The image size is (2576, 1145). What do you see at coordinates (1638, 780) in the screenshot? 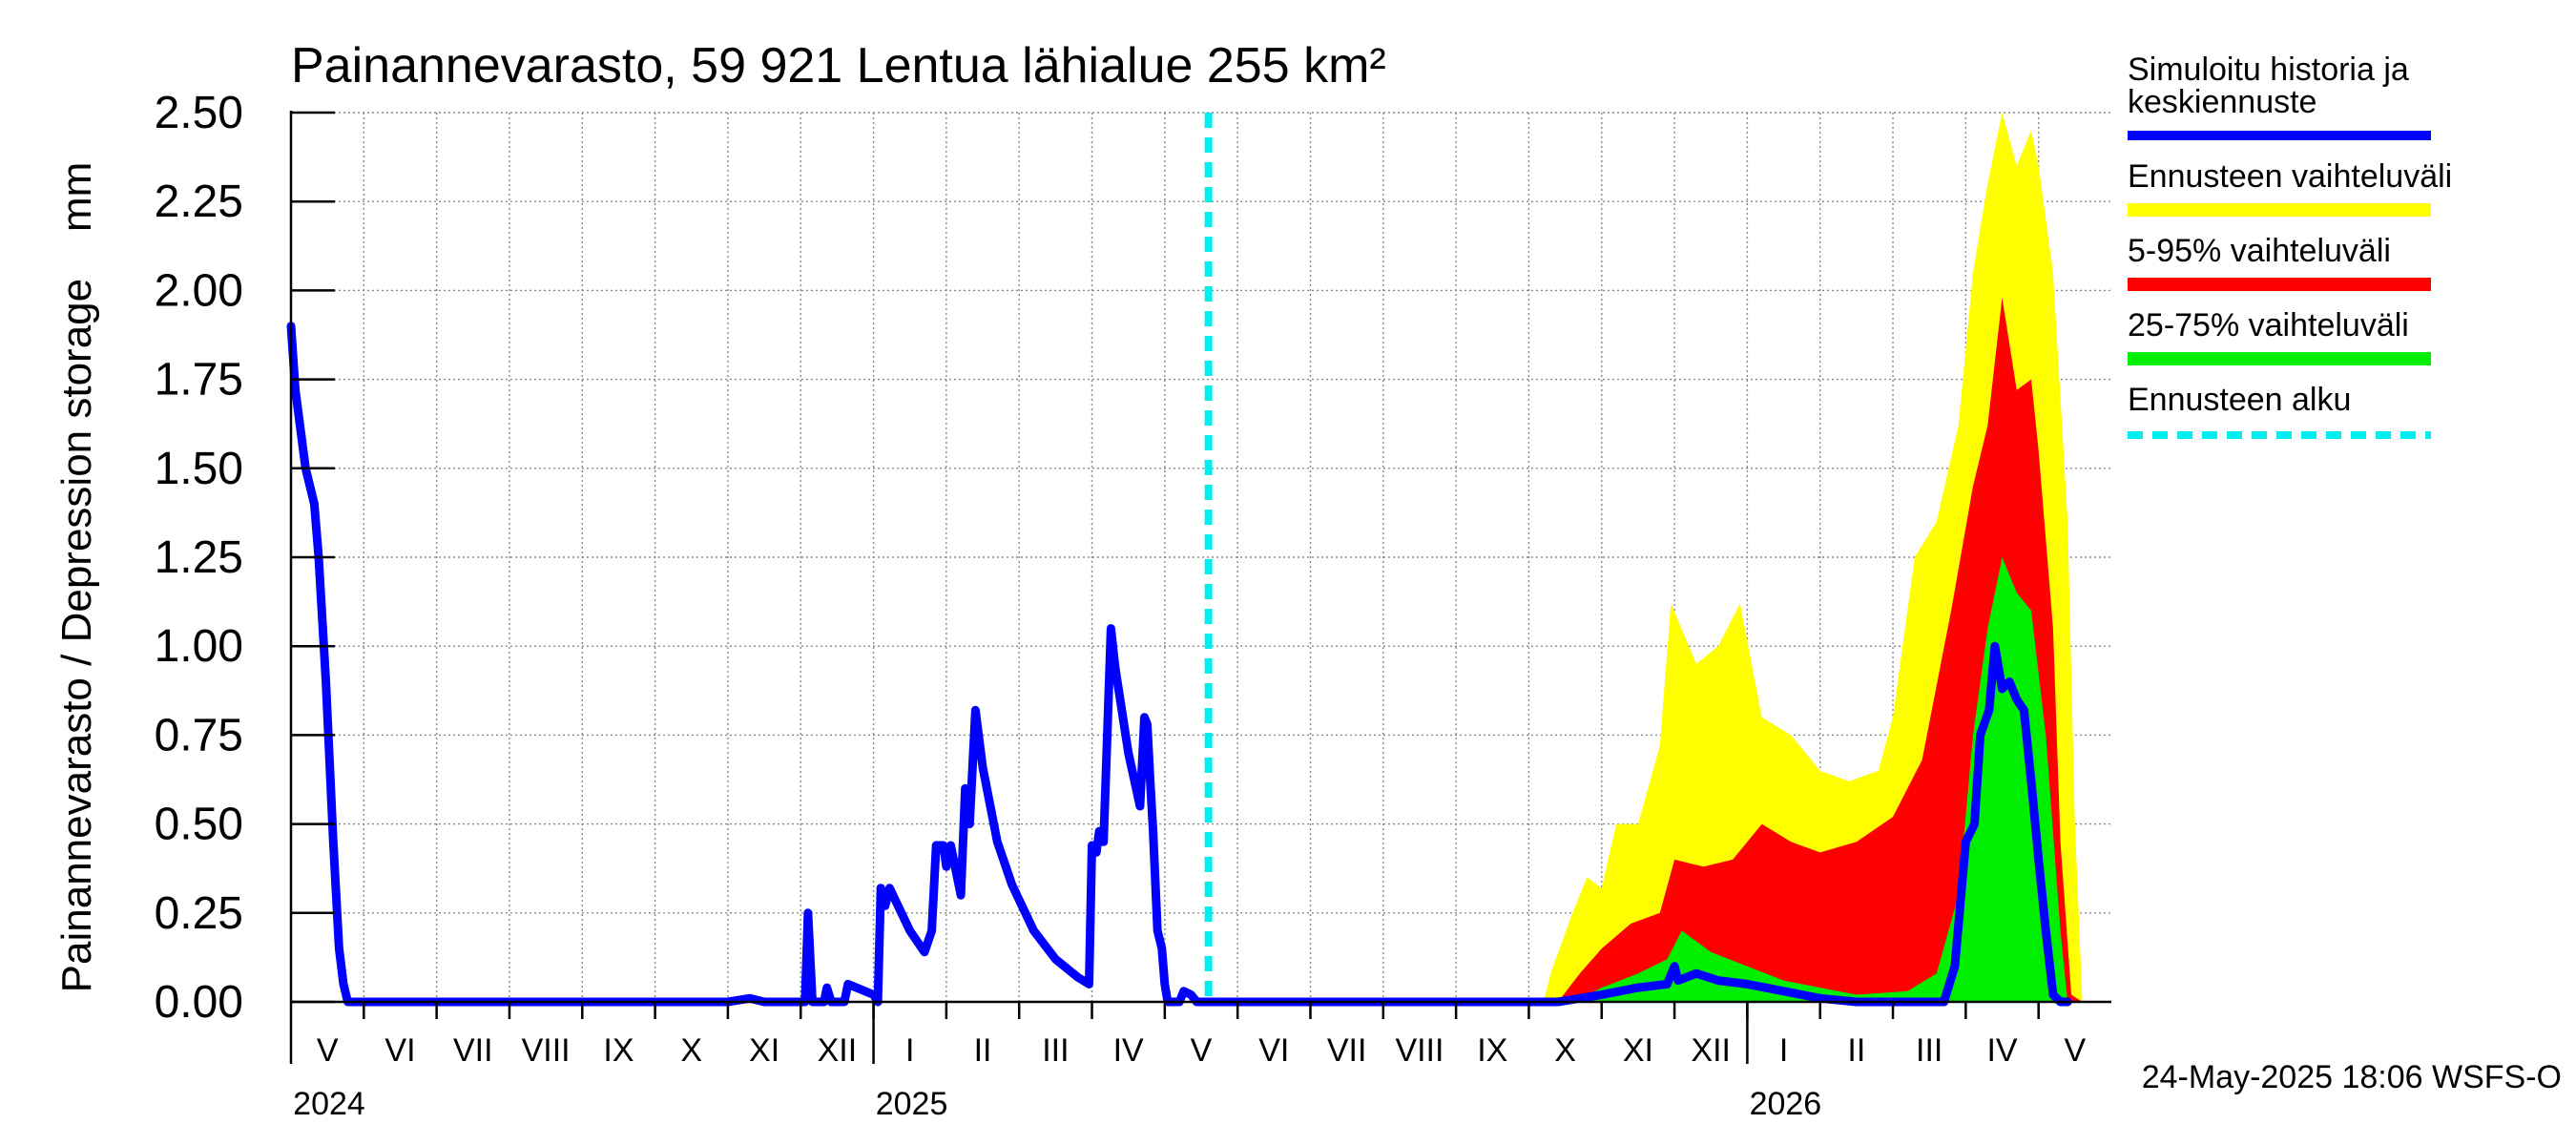
I see `band-25-75-vaihteluv-li` at bounding box center [1638, 780].